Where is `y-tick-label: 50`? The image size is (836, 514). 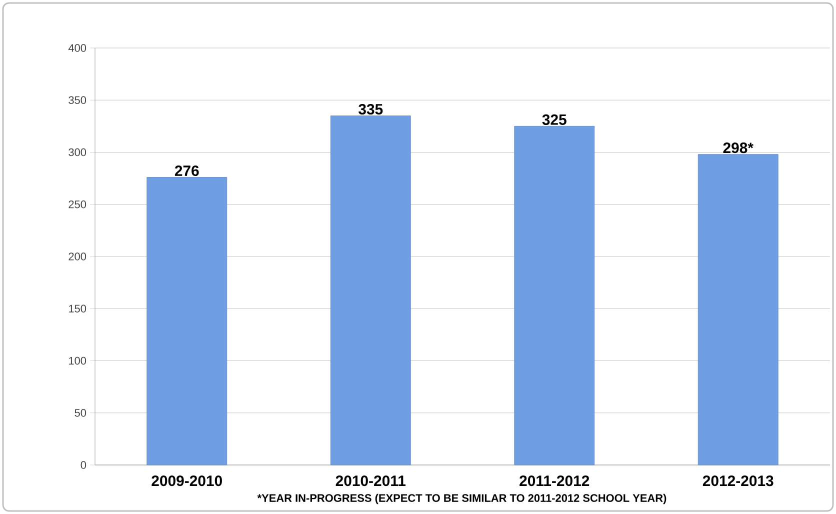 y-tick-label: 50 is located at coordinates (80, 412).